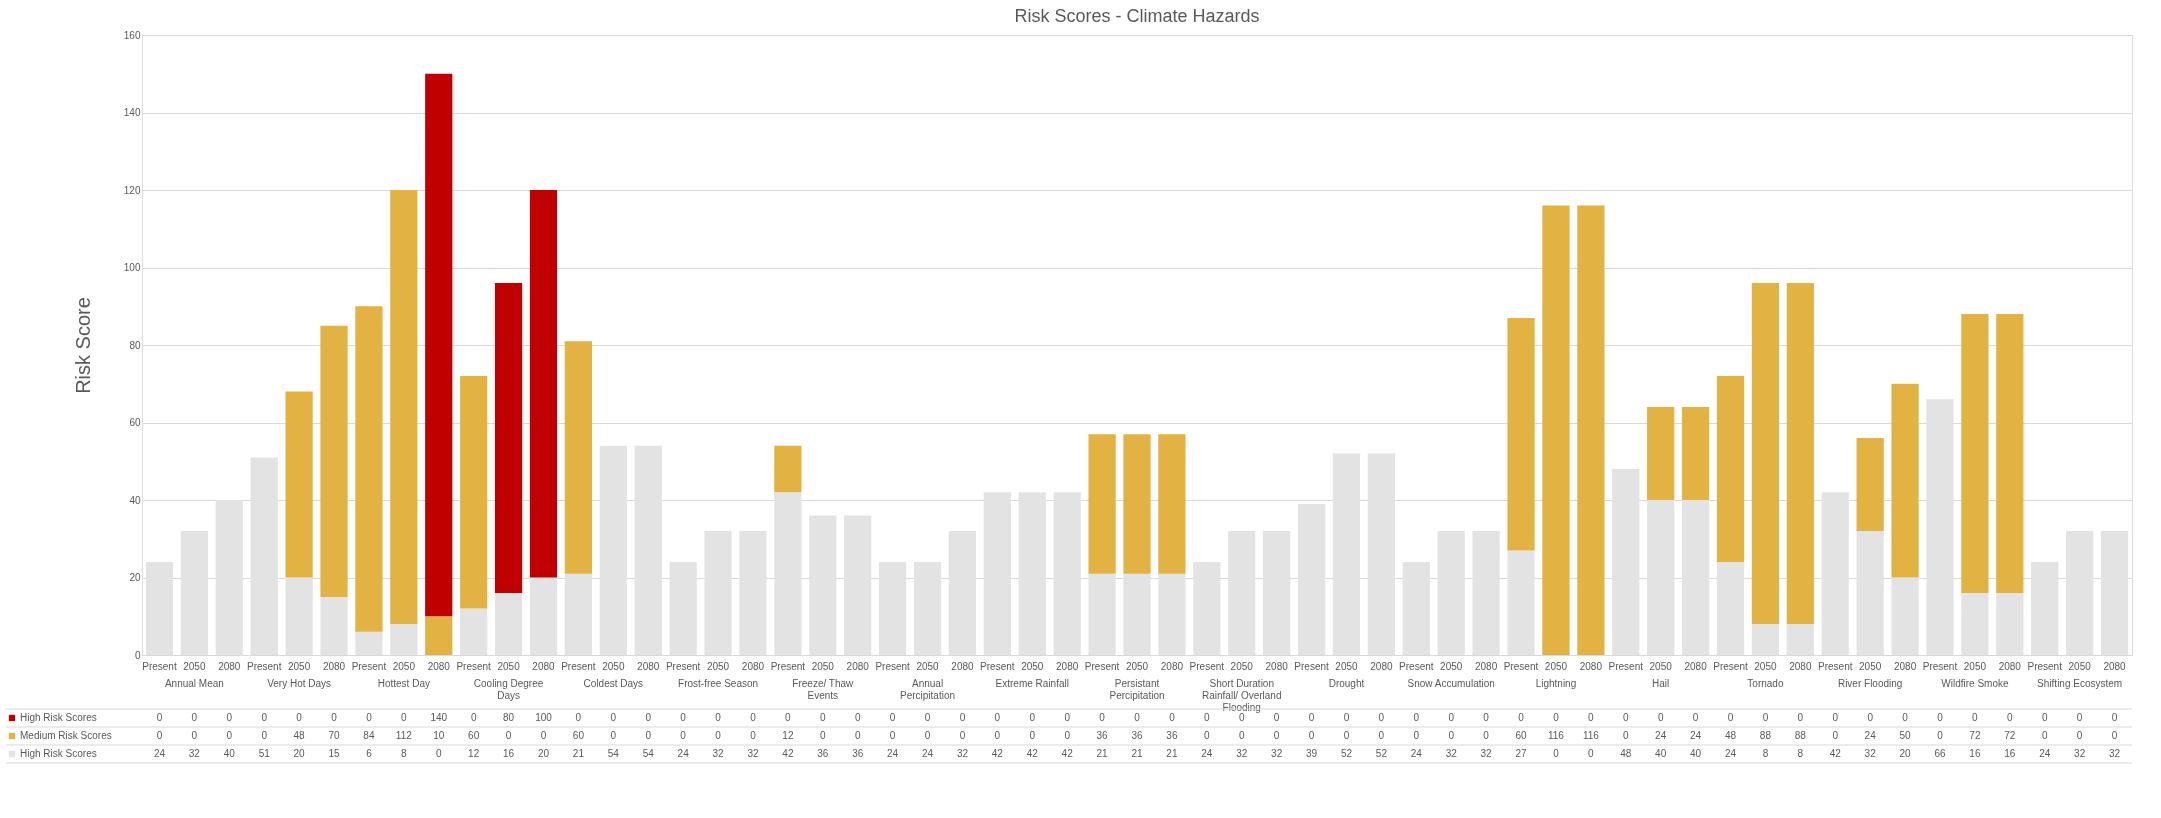  What do you see at coordinates (369, 753) in the screenshot?
I see `data-label: 6` at bounding box center [369, 753].